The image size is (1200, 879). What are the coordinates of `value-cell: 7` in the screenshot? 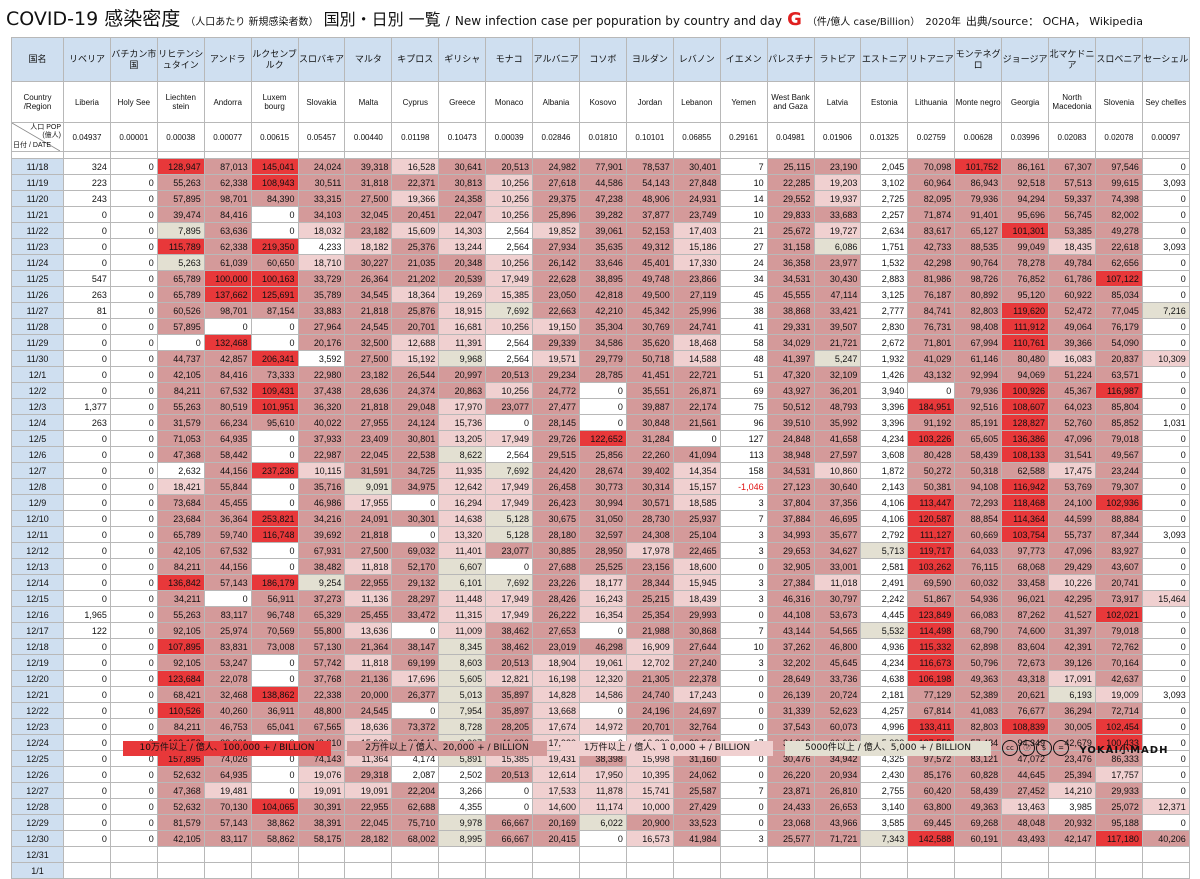 It's located at (743, 790).